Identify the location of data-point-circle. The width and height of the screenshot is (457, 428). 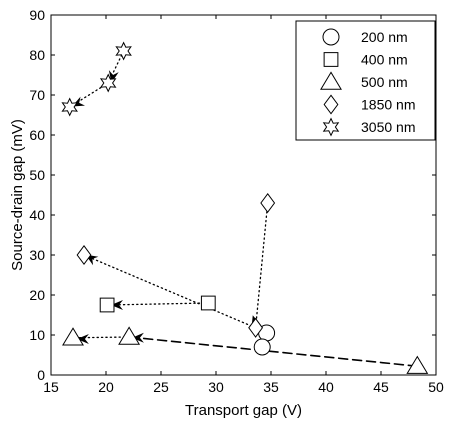
(262, 347).